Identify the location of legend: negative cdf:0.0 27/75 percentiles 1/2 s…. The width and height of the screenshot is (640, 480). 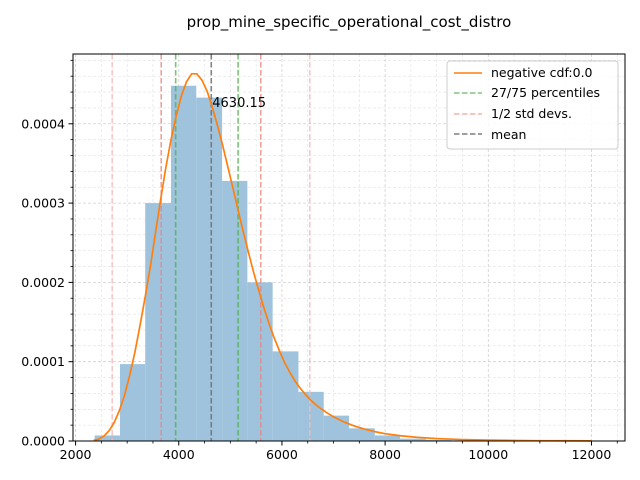
(532, 105).